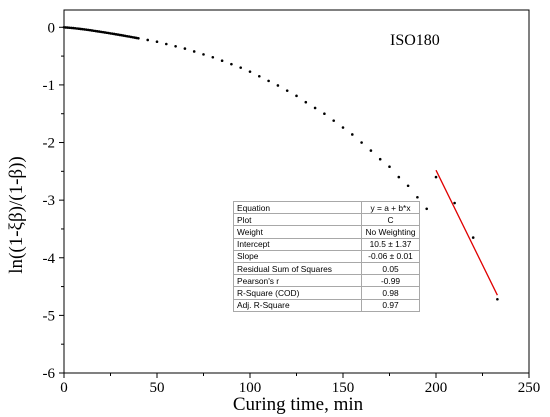 Image resolution: width=550 pixels, height=417 pixels. I want to click on y-tick-label: -2, so click(49, 144).